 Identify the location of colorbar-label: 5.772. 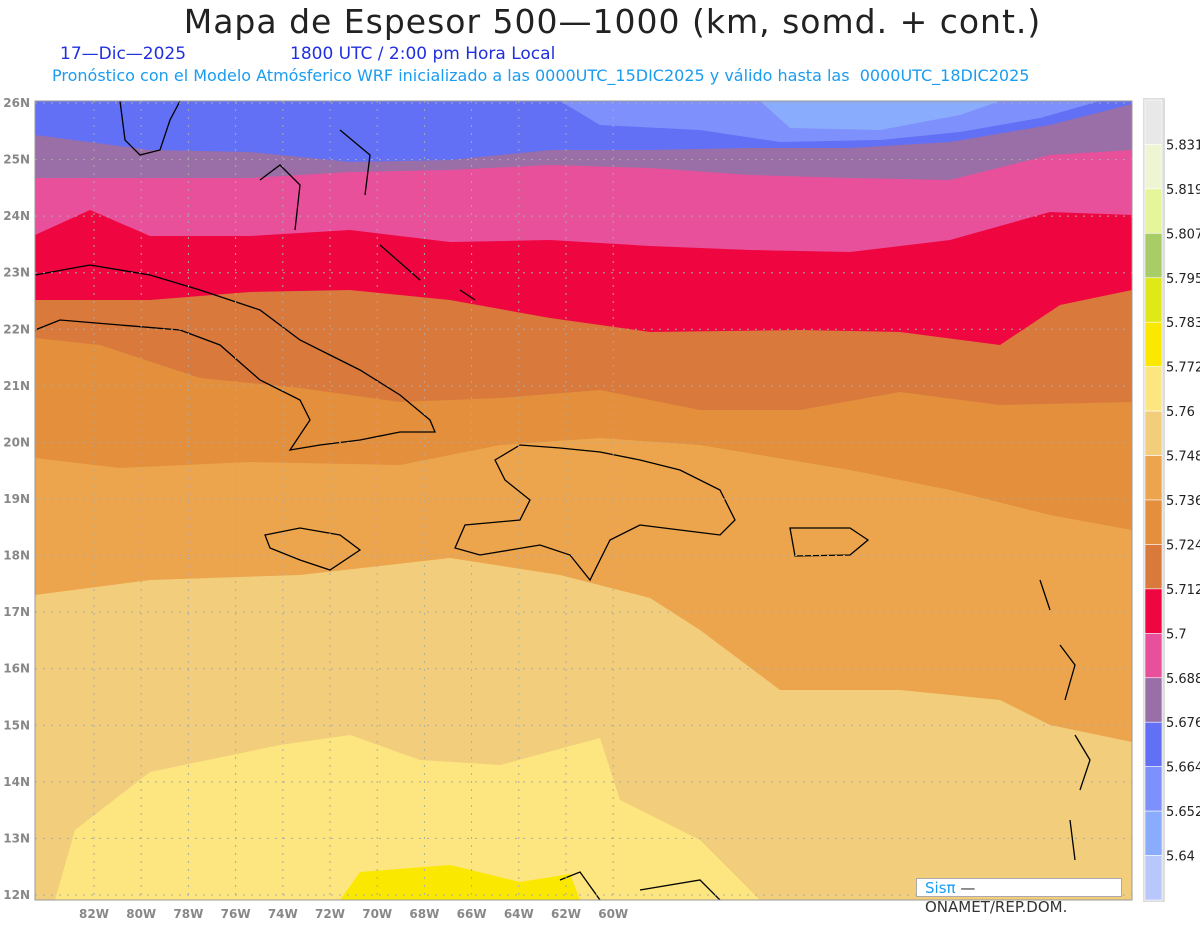
(1183, 368).